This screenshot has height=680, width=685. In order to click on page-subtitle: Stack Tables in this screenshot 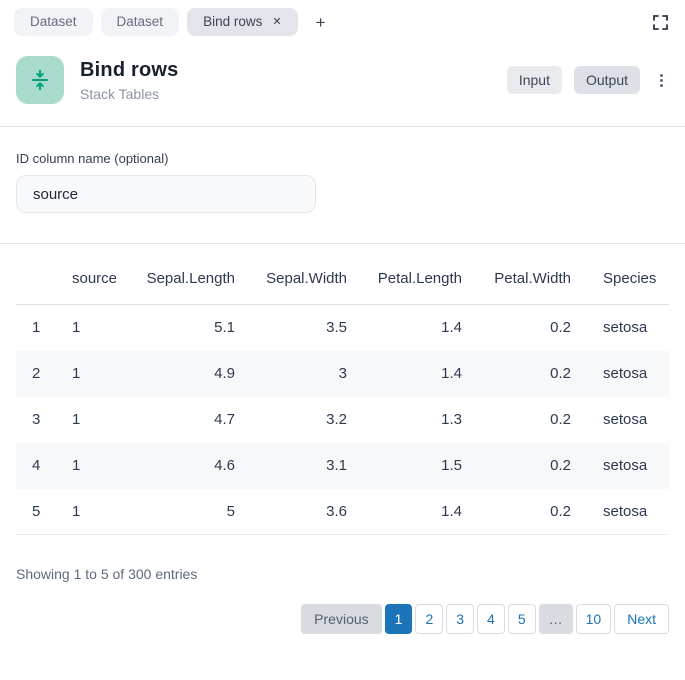, I will do `click(120, 93)`.